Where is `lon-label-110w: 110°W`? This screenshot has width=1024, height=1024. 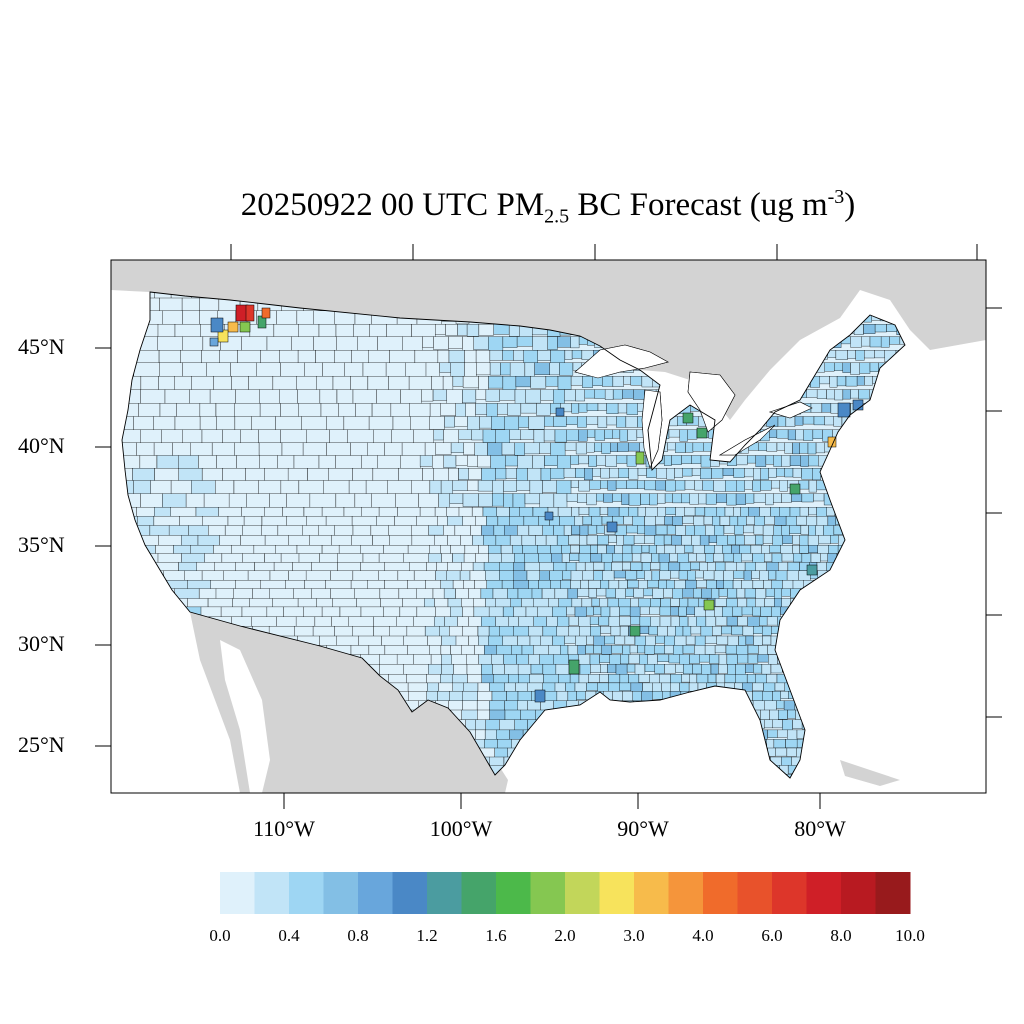 lon-label-110w: 110°W is located at coordinates (284, 828).